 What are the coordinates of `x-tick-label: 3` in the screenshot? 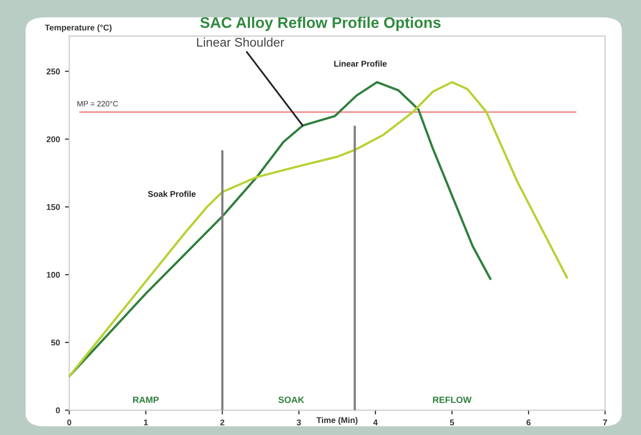 It's located at (298, 422).